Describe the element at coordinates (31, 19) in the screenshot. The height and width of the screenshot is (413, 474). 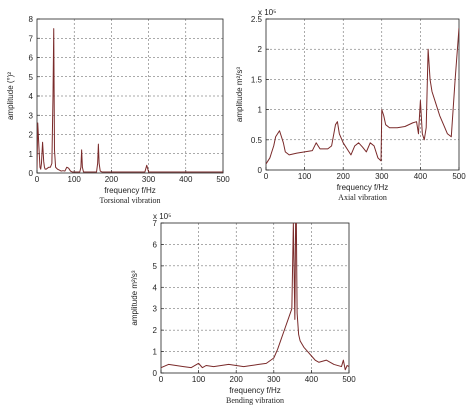
I see `y-tick-label: 8` at that location.